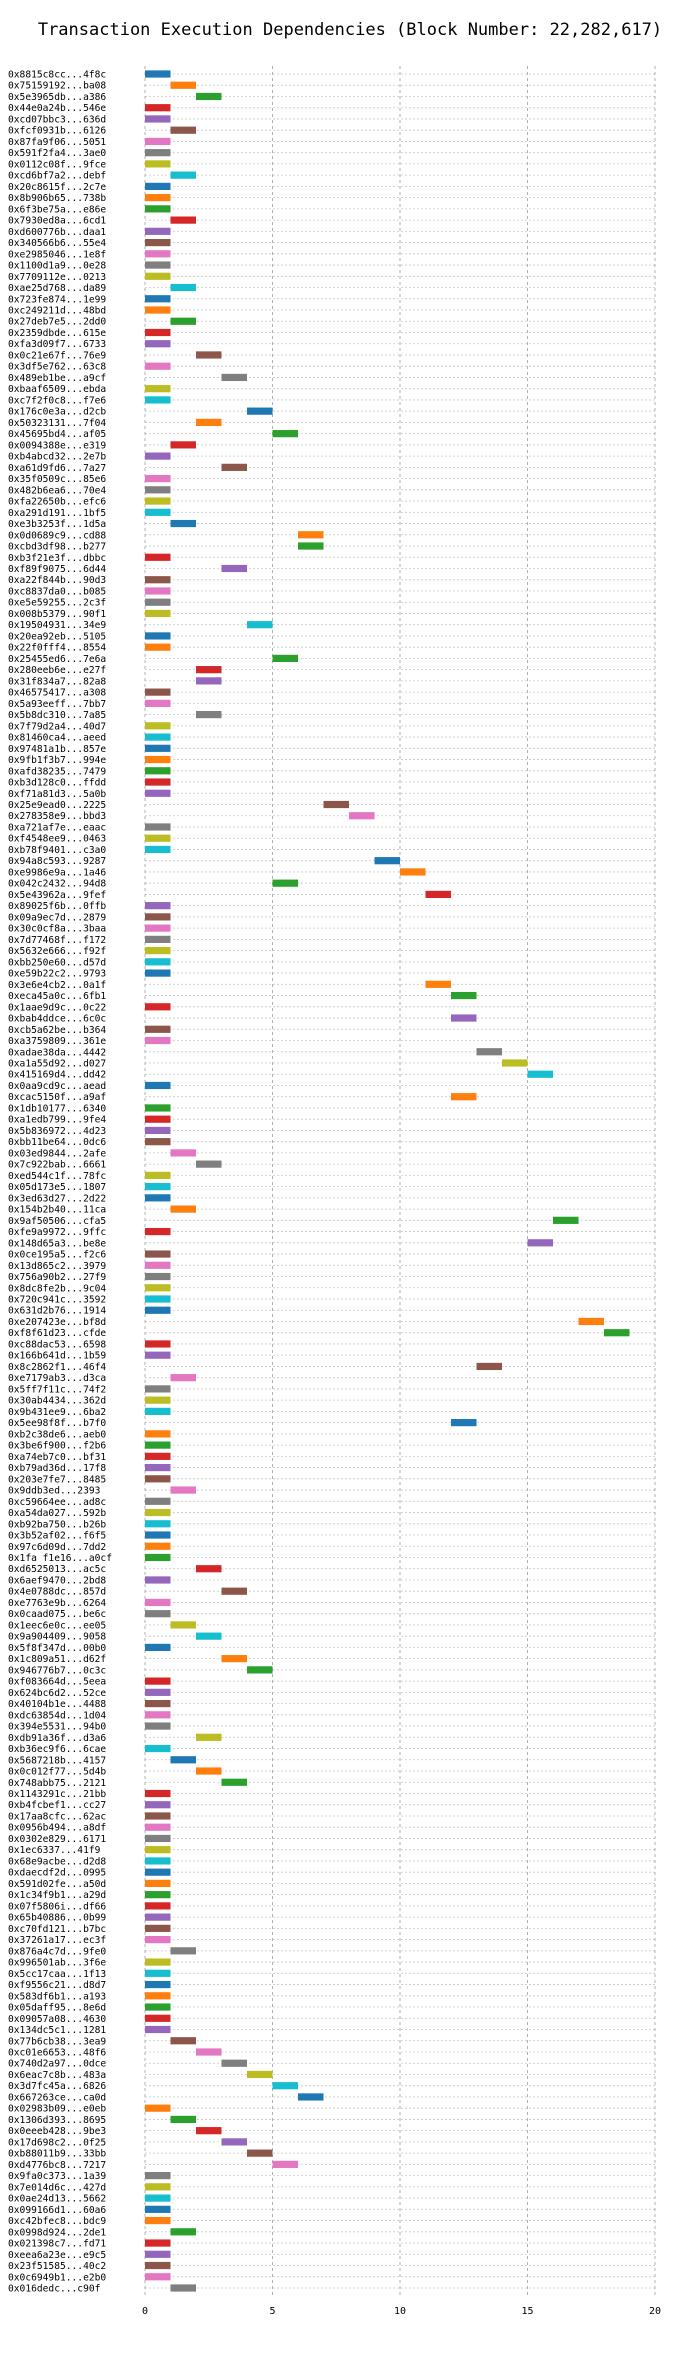 This screenshot has width=700, height=2376. I want to click on row-label: 0xcd07bbc3...636d, so click(57, 119).